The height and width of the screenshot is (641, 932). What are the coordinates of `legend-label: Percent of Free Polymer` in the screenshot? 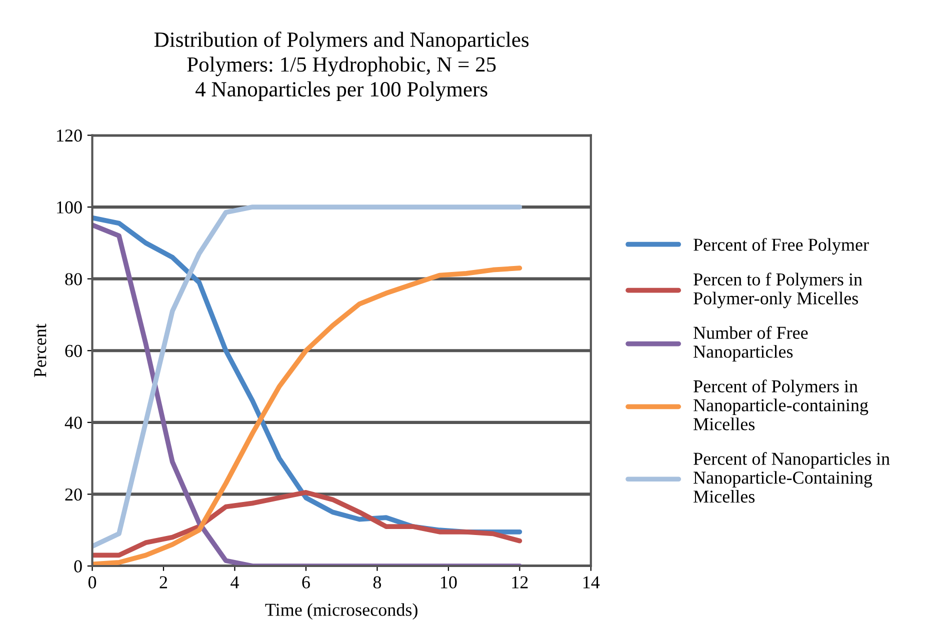 It's located at (781, 246).